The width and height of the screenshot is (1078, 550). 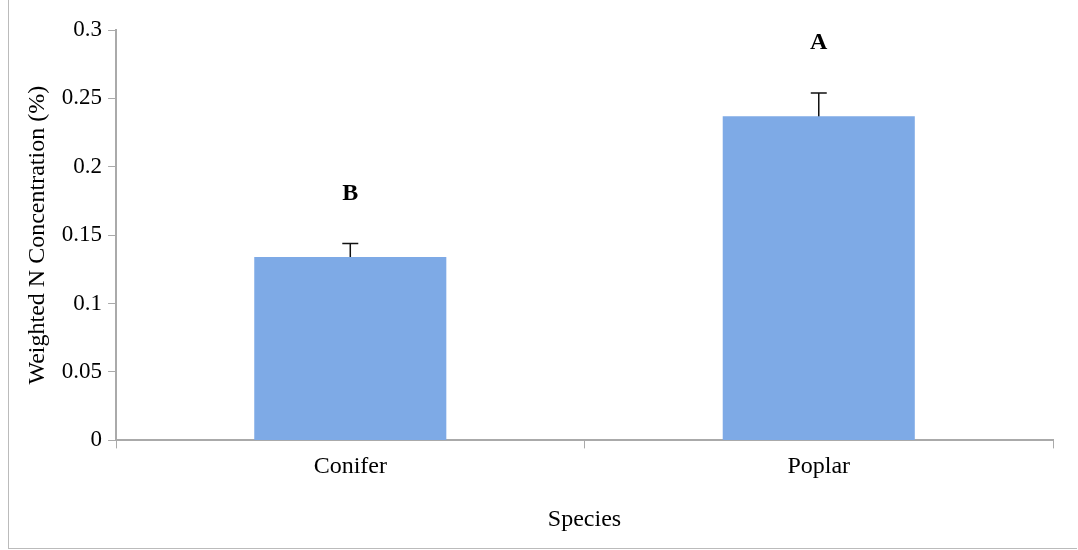 What do you see at coordinates (88, 29) in the screenshot?
I see `y-tick-label: 0.3` at bounding box center [88, 29].